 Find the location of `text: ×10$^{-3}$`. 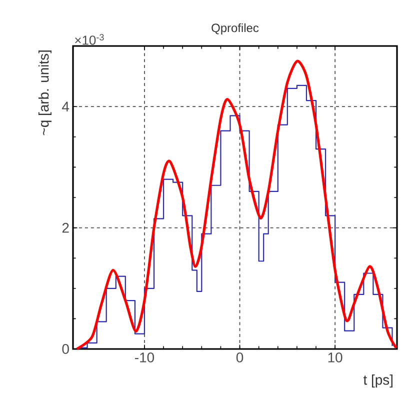

text: ×10$^{-3}$ is located at coordinates (89, 39).